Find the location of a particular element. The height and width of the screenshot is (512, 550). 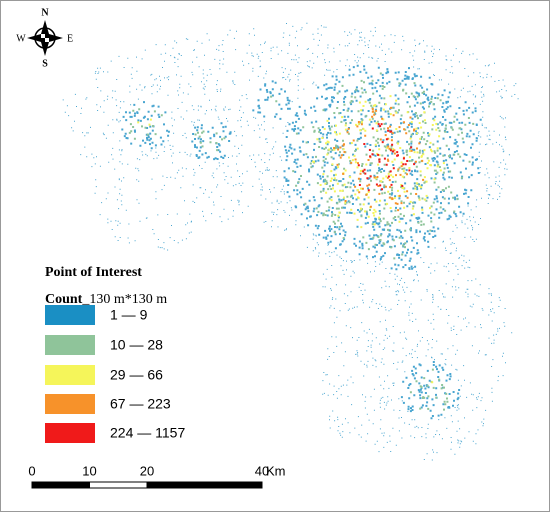

scale-tick-label: 40 is located at coordinates (262, 470).